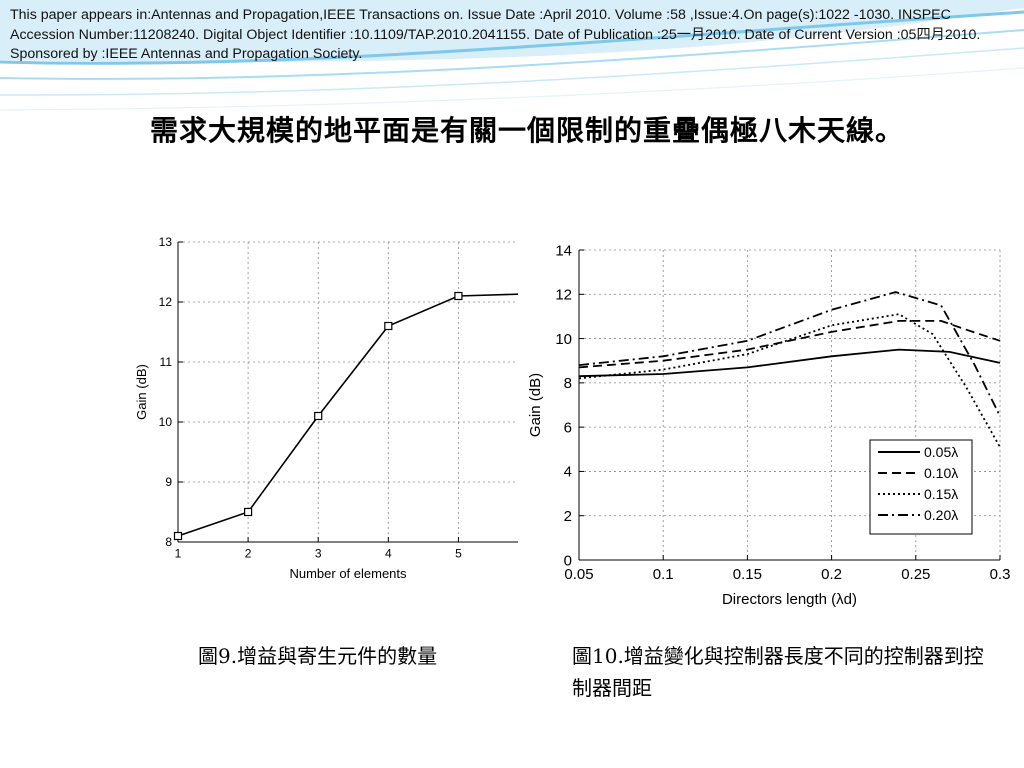 This screenshot has width=1024, height=768. Describe the element at coordinates (168, 482) in the screenshot. I see `y-tick-label: 9` at that location.